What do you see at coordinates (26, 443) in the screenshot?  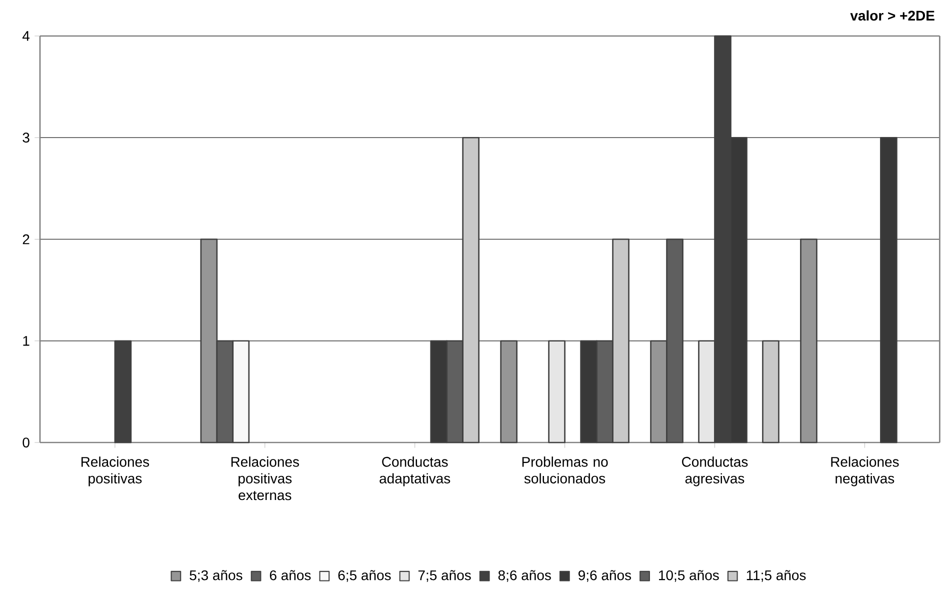 I see `y-tick-label: 0` at bounding box center [26, 443].